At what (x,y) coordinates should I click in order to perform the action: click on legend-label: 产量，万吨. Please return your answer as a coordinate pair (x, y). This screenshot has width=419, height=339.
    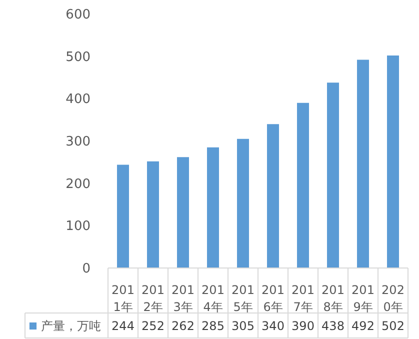
    Looking at the image, I should click on (71, 326).